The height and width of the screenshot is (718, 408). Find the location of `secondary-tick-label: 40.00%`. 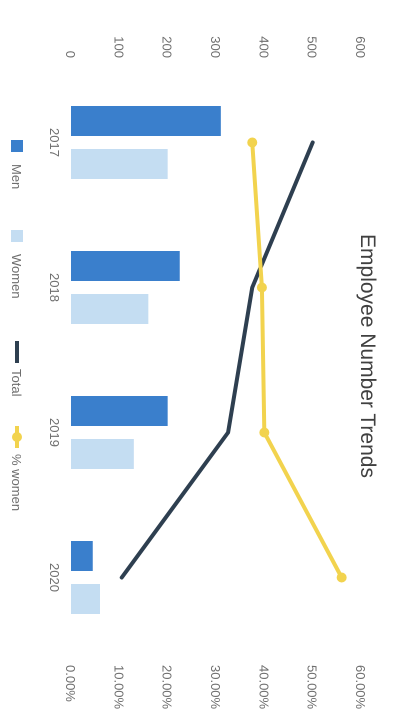

secondary-tick-label: 40.00% is located at coordinates (263, 687).